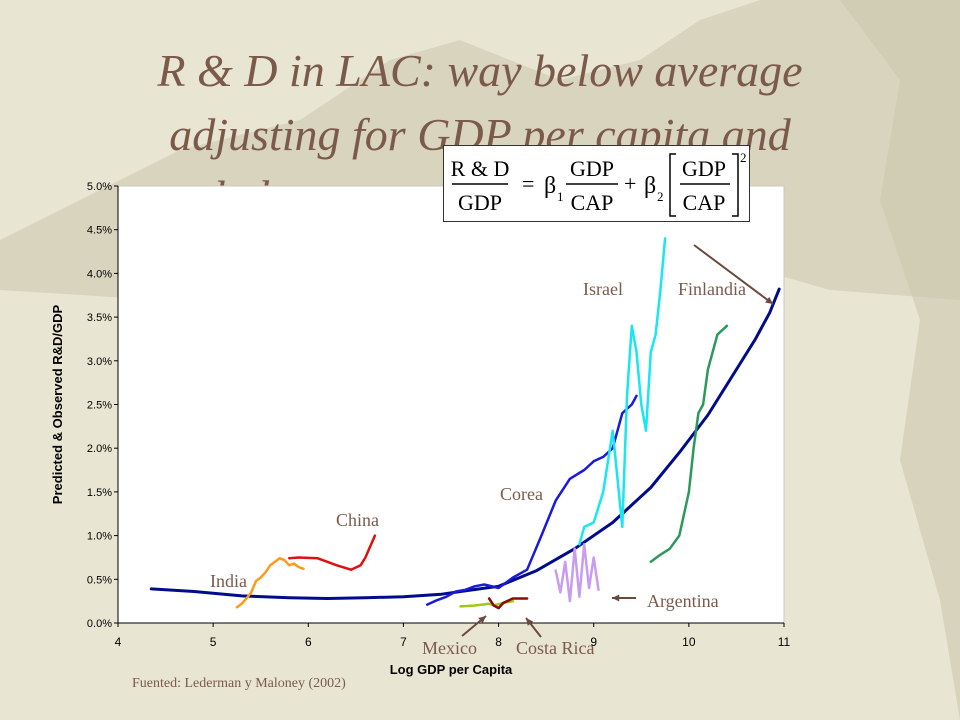  I want to click on arrow-finlandia, so click(733, 274).